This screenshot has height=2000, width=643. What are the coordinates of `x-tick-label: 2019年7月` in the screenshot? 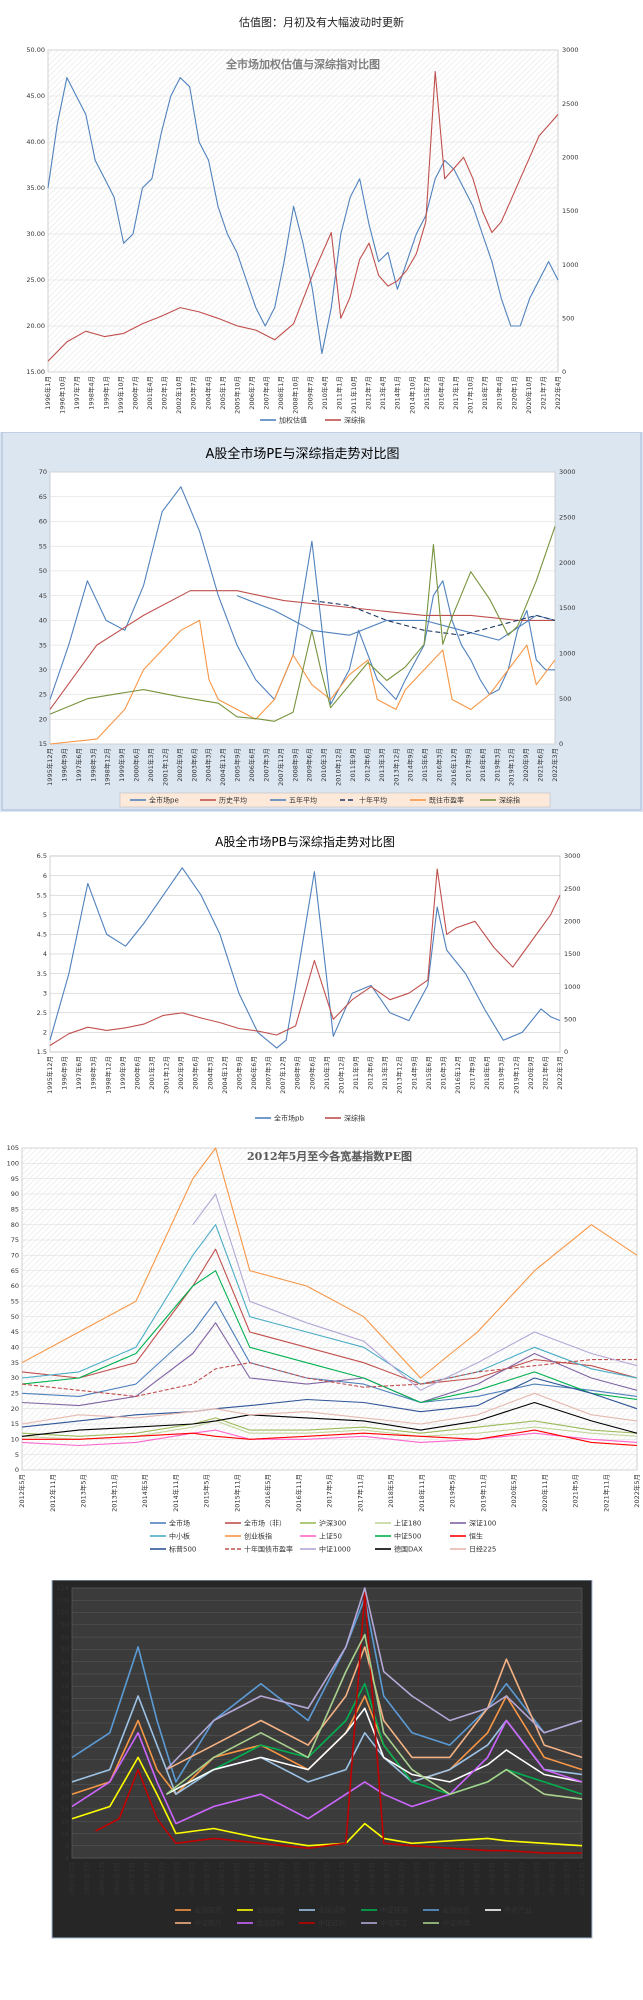 It's located at (506, 1879).